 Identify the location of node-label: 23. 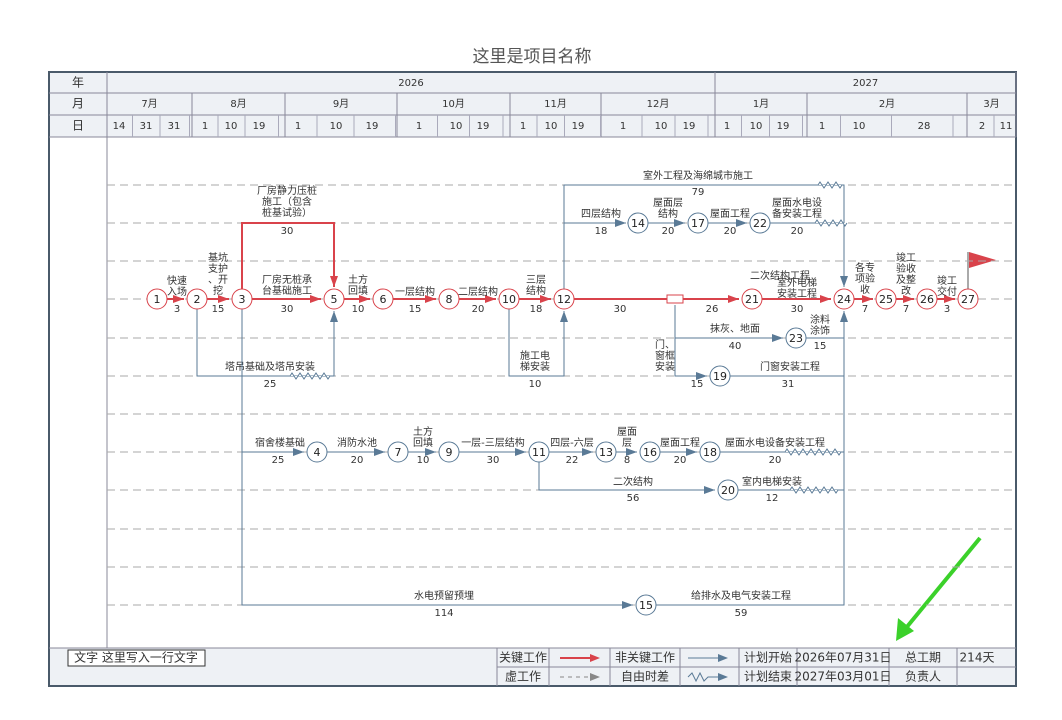
(796, 338).